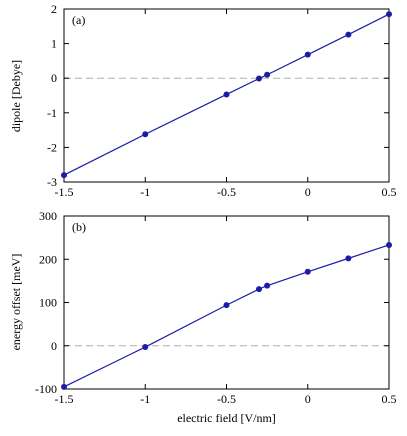  Describe the element at coordinates (79, 227) in the screenshot. I see `panel-label: (b)` at that location.